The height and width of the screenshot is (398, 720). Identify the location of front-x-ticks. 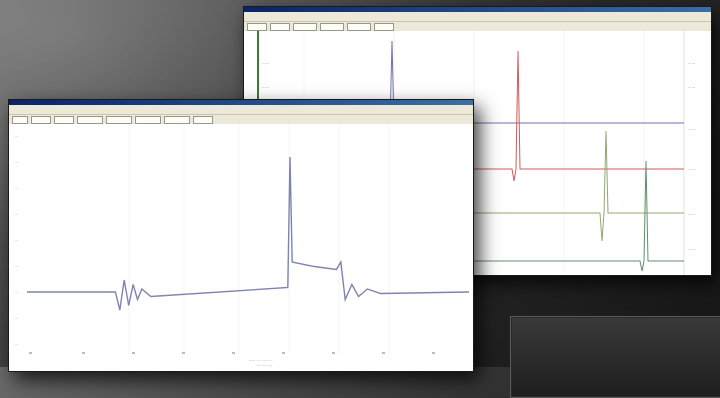
(232, 353).